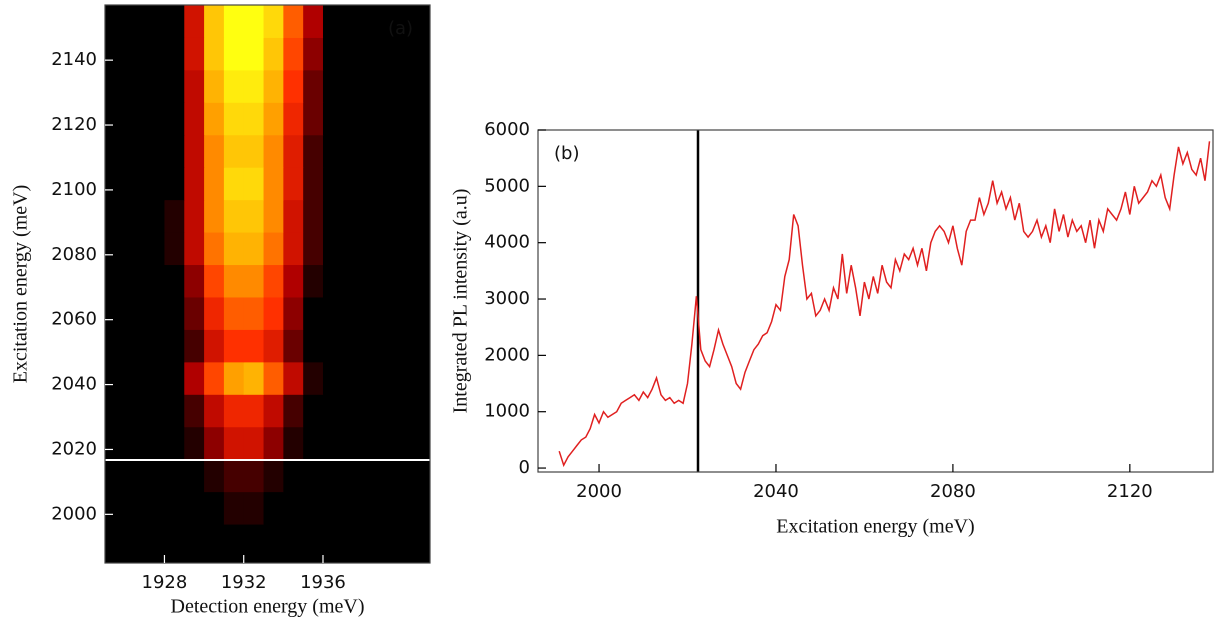 This screenshot has height=630, width=1230. What do you see at coordinates (74, 448) in the screenshot?
I see `y-tick-label: 2020` at bounding box center [74, 448].